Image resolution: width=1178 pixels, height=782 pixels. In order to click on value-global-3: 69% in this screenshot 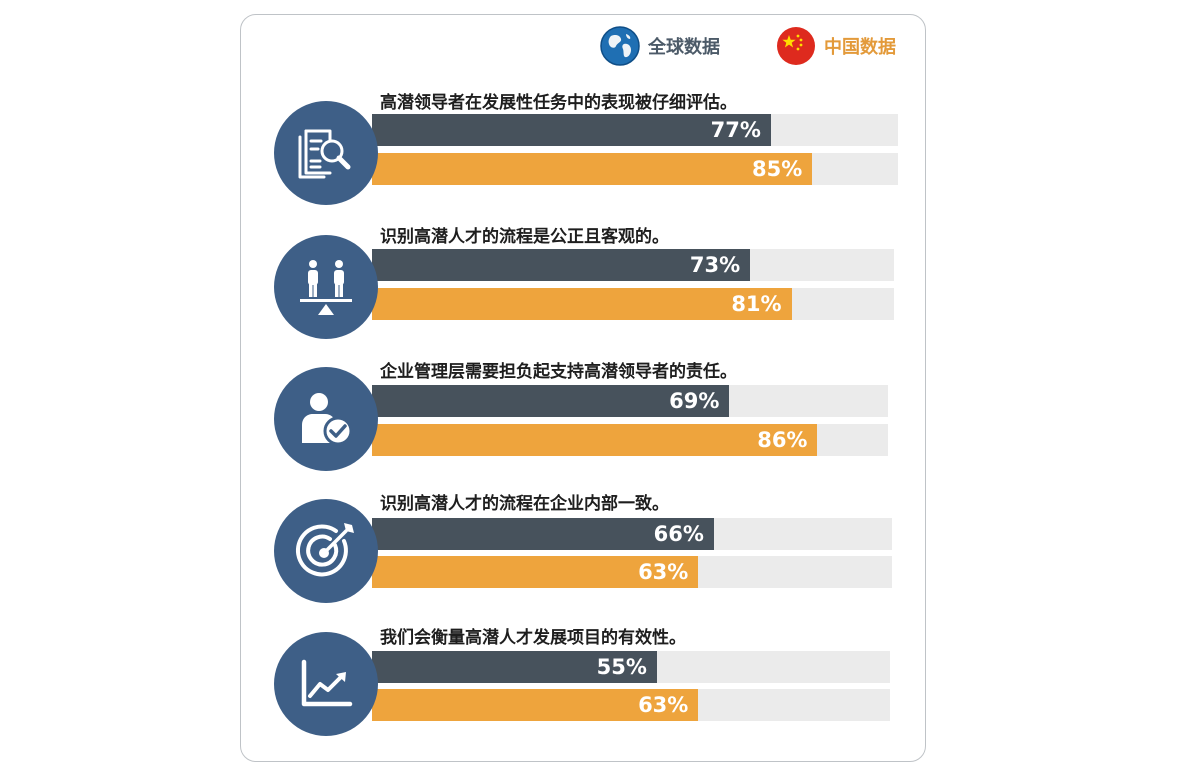, I will do `click(694, 401)`.